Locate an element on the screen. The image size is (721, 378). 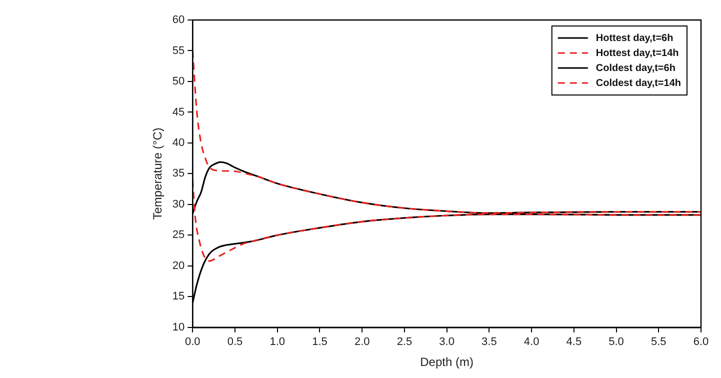
x-tick-label: 1.5 is located at coordinates (320, 342).